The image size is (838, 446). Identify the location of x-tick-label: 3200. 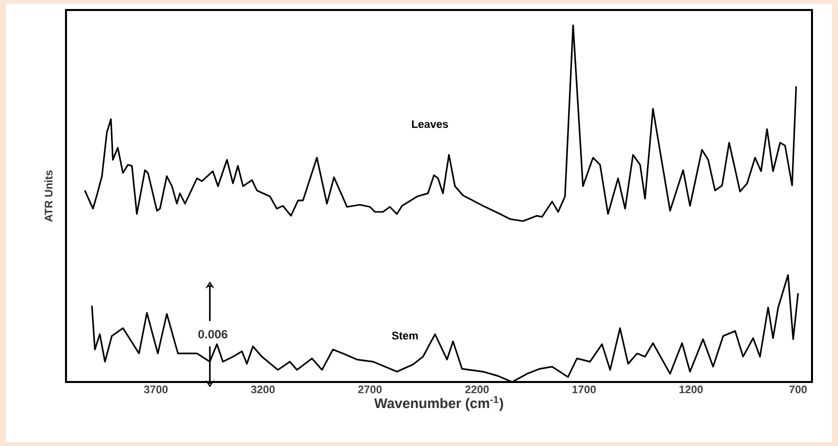
(262, 390).